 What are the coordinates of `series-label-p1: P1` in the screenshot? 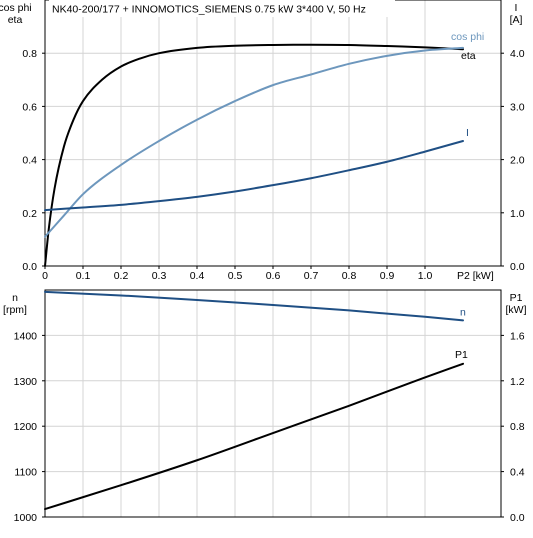 It's located at (461, 355).